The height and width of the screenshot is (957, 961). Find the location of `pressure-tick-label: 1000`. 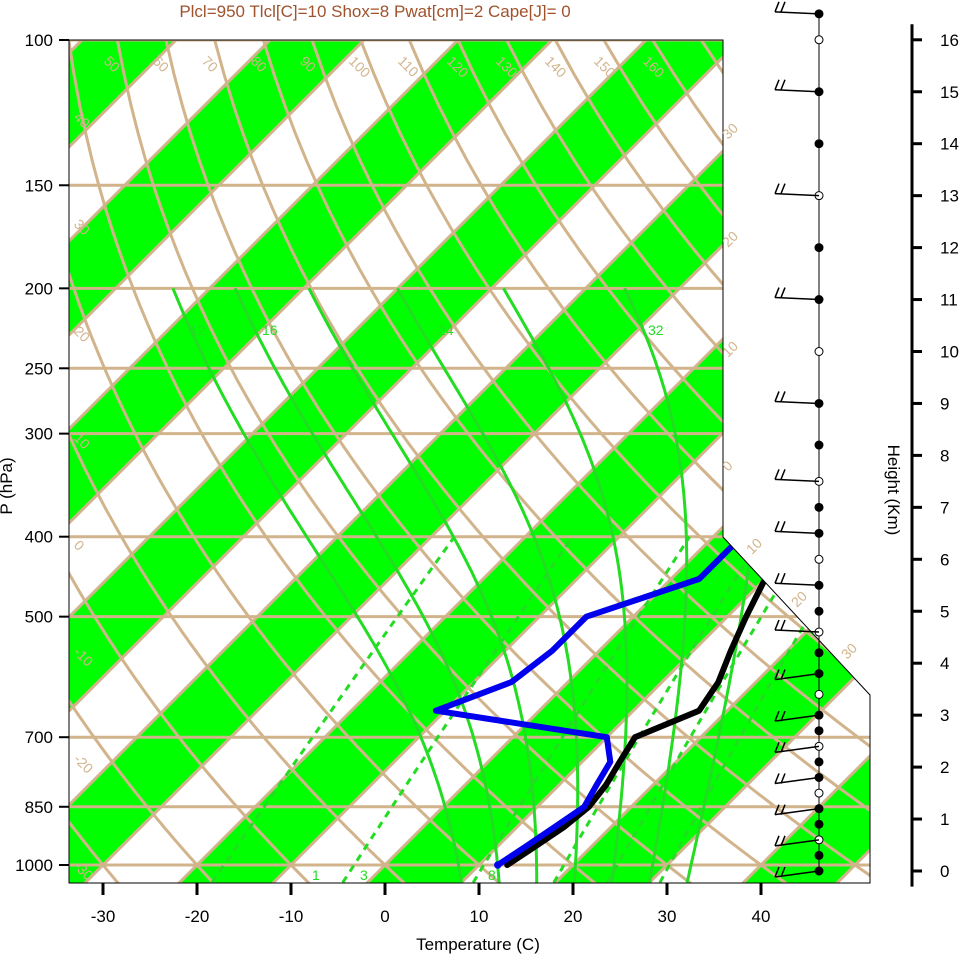

pressure-tick-label: 1000 is located at coordinates (34, 865).